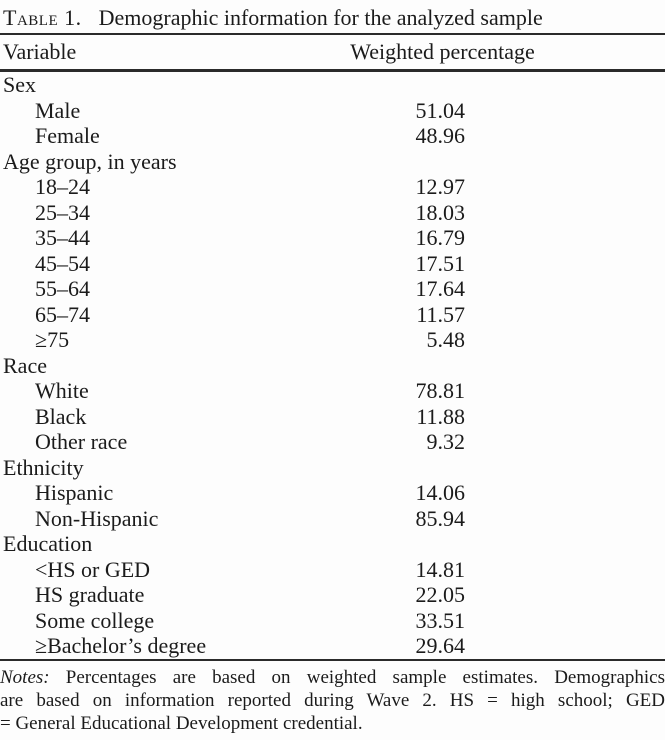 This screenshot has height=740, width=665. What do you see at coordinates (25, 365) in the screenshot?
I see `row-label-category: Race` at bounding box center [25, 365].